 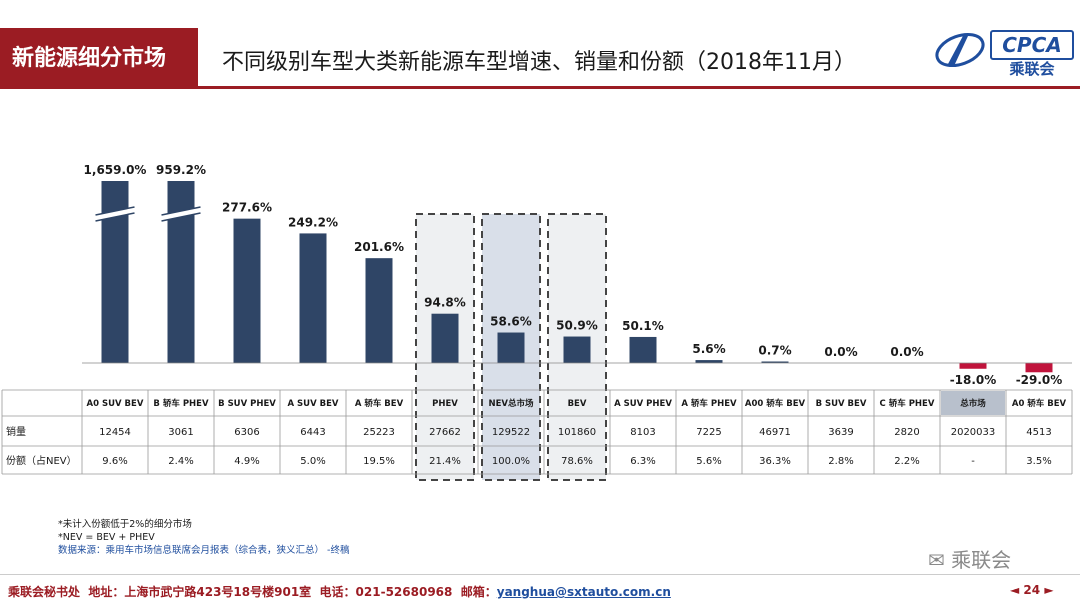 What do you see at coordinates (379, 403) in the screenshot?
I see `table-header-4: A 轿车 BEV` at bounding box center [379, 403].